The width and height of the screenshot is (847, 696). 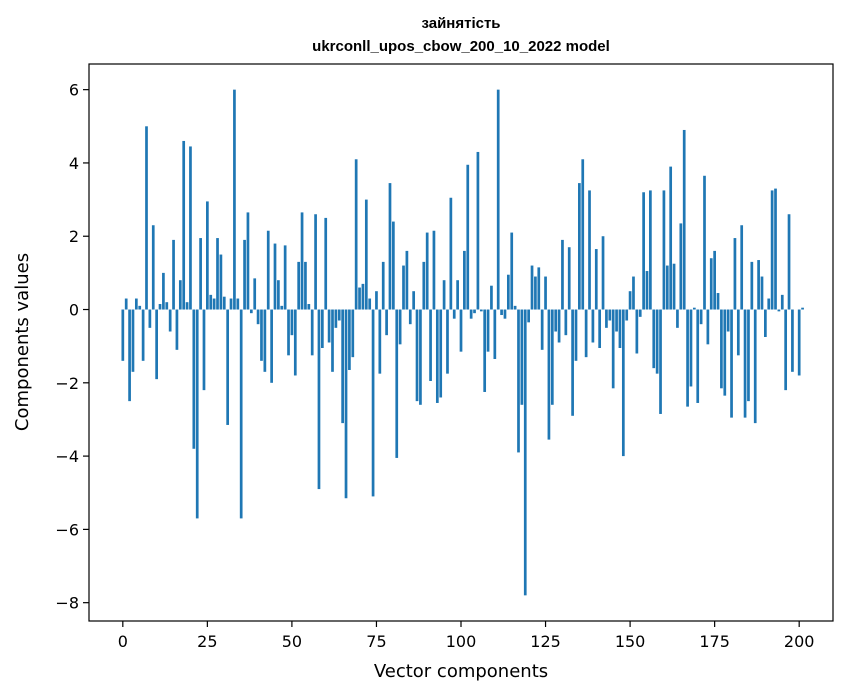 I want to click on y-tick-label: 2, so click(x=74, y=236).